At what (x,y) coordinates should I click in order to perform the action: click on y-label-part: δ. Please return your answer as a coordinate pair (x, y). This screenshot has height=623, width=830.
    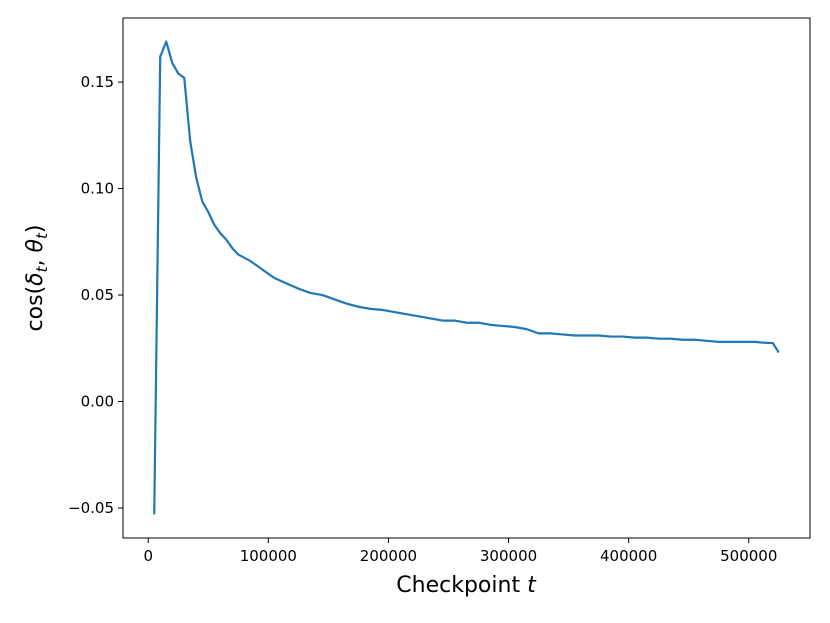
    Looking at the image, I should click on (35, 278).